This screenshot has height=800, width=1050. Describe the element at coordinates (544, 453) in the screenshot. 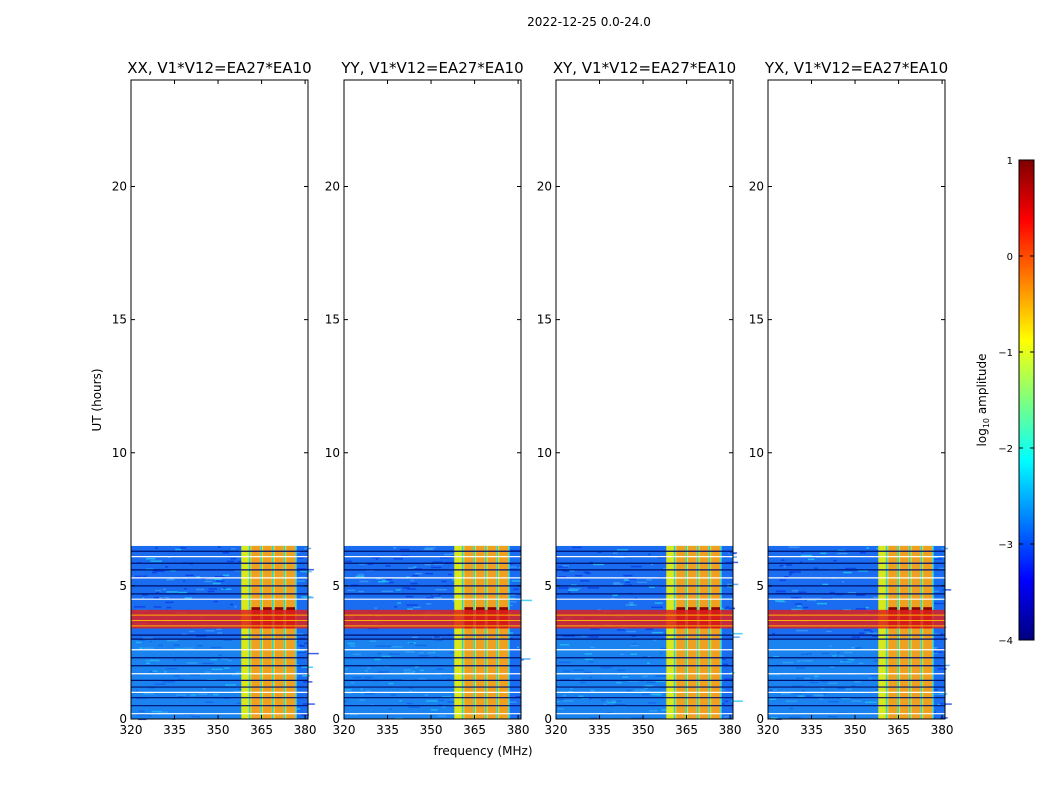

I see `y-tick-label: 10` at that location.